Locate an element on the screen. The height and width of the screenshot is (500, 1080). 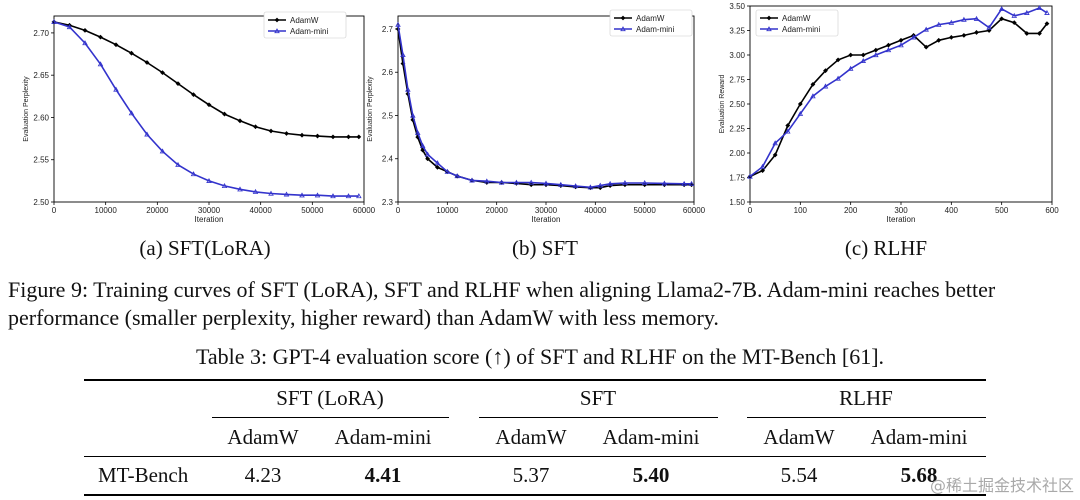
series-adam-mini is located at coordinates (545, 105).